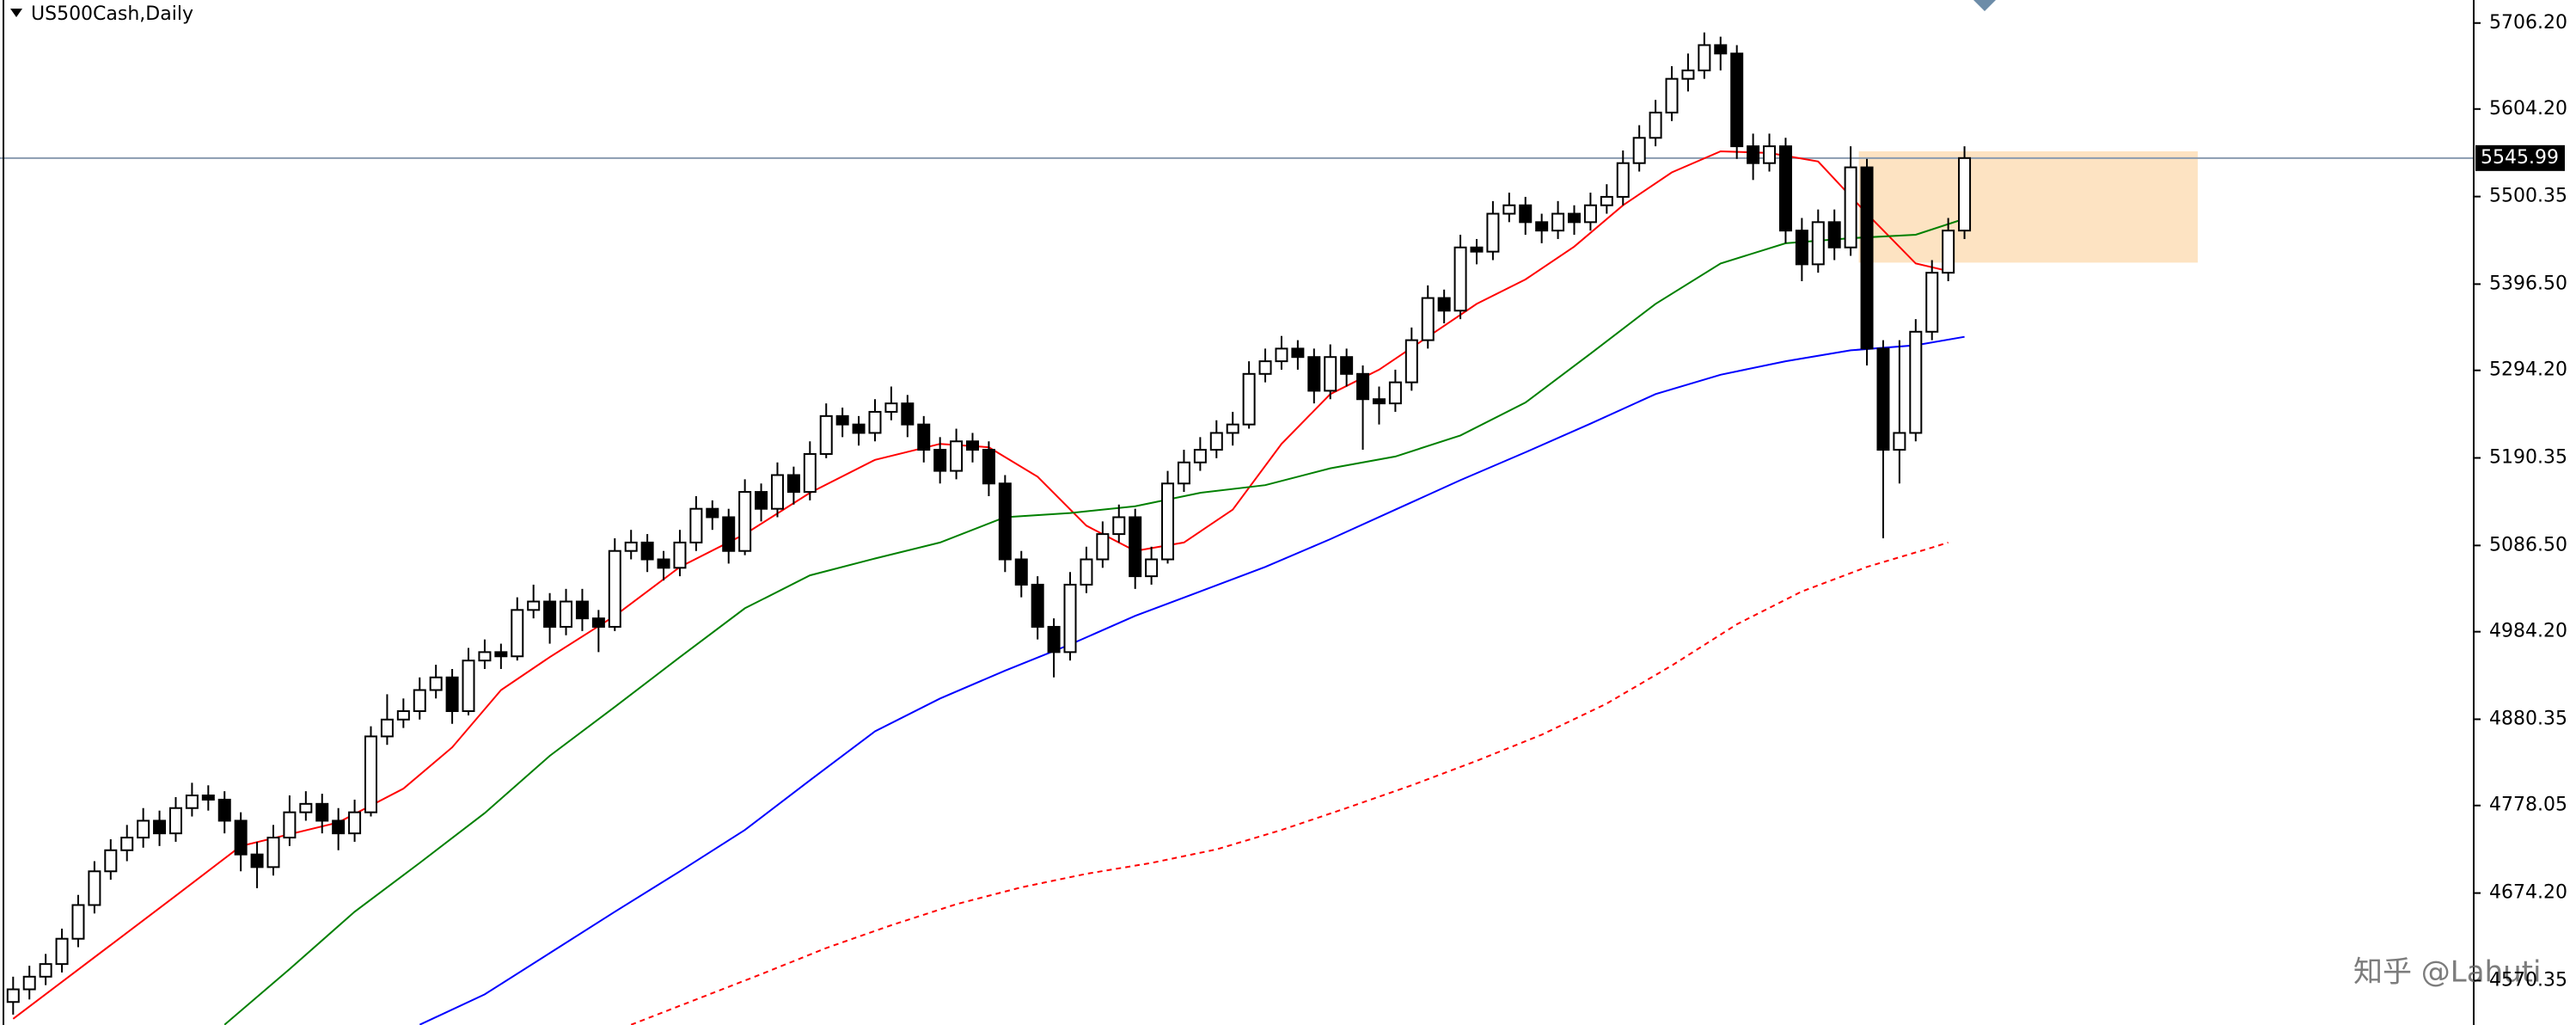  Describe the element at coordinates (2528, 109) in the screenshot. I see `y-tick-label: 5604.20` at that location.